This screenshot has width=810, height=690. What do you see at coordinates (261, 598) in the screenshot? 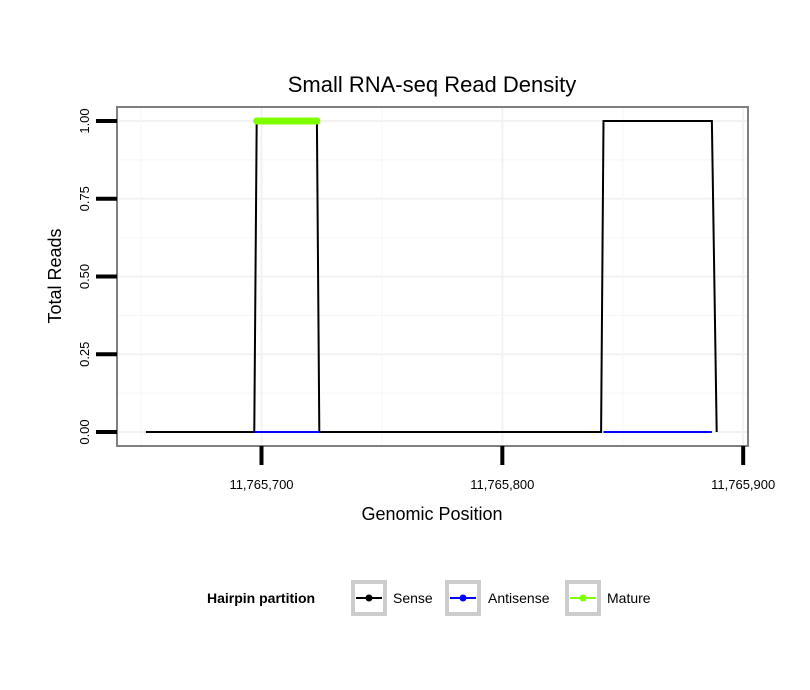
I see `legend-title: Hairpin partition` at bounding box center [261, 598].